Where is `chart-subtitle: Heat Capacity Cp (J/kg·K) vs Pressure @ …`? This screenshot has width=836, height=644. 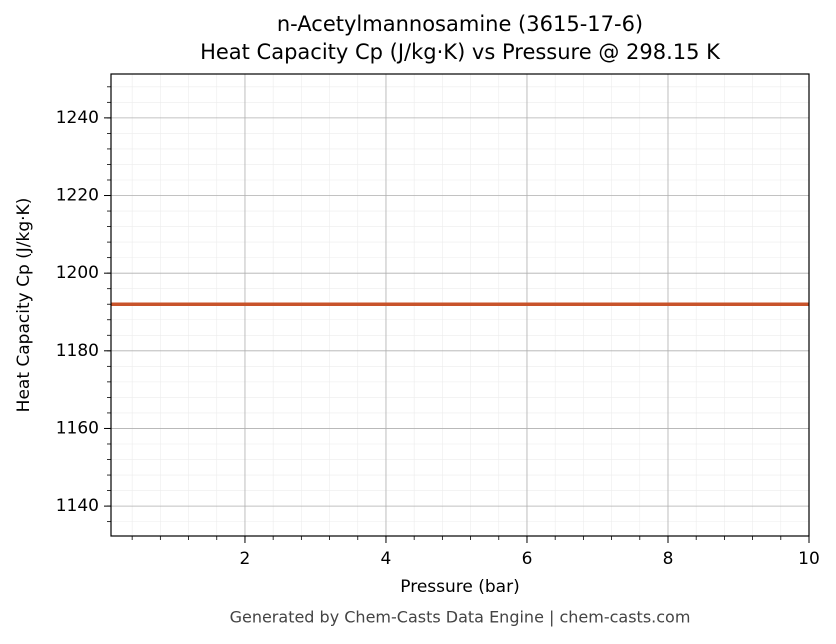
chart-subtitle: Heat Capacity Cp (J/kg·K) vs Pressure @ … is located at coordinates (460, 52).